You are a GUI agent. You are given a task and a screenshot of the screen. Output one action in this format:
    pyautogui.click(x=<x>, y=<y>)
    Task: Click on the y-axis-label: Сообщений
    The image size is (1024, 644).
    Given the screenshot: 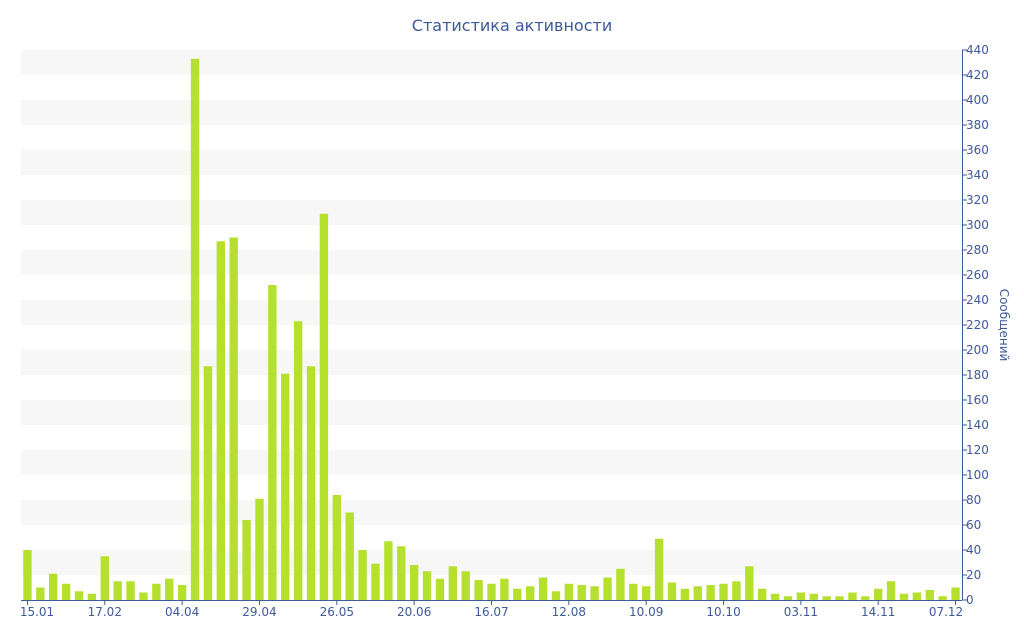 What is the action you would take?
    pyautogui.click(x=1004, y=325)
    